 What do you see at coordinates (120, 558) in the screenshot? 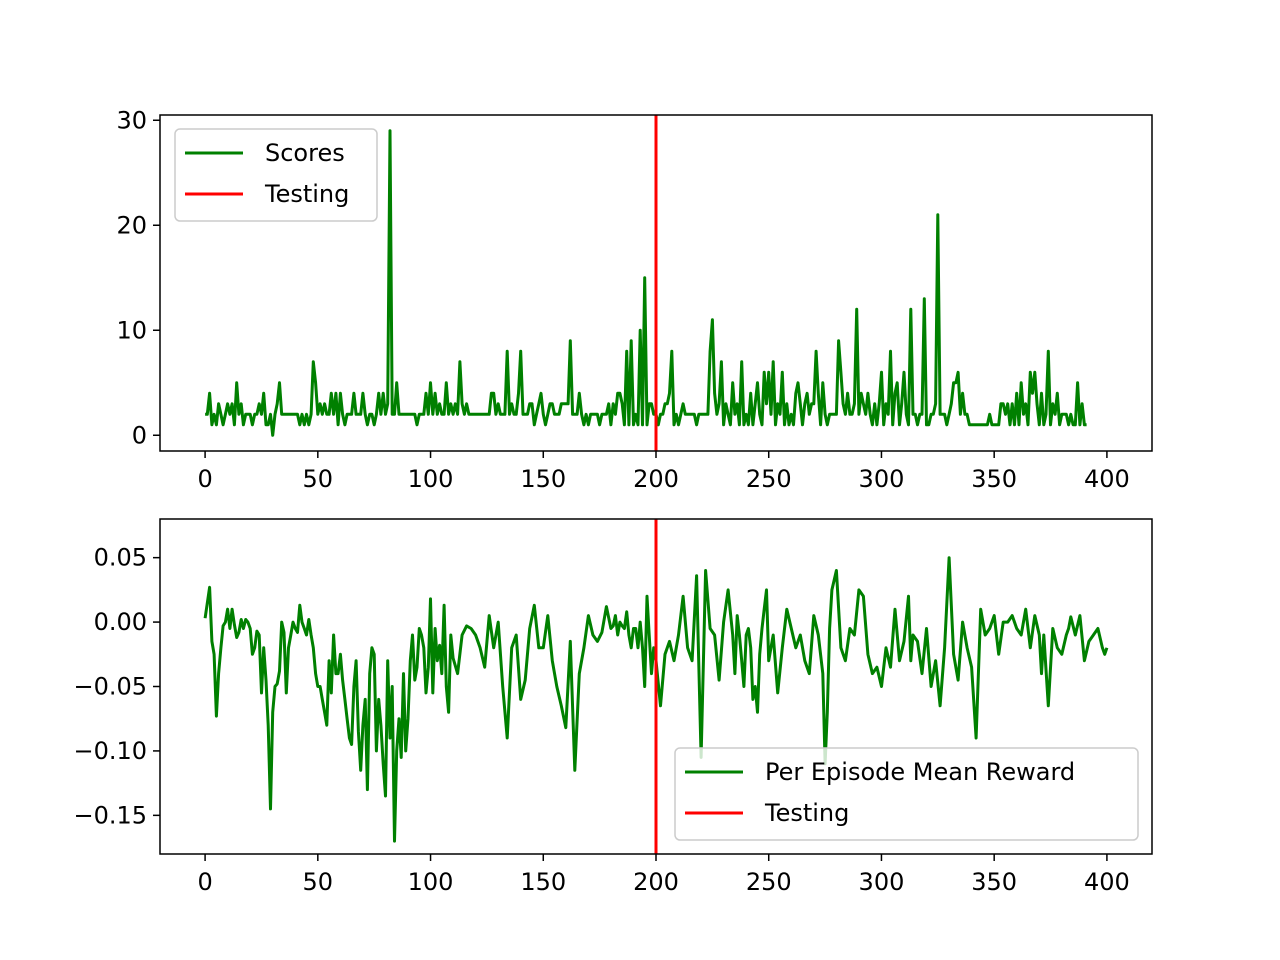
I see `y-tick-label: 0.05` at bounding box center [120, 558].